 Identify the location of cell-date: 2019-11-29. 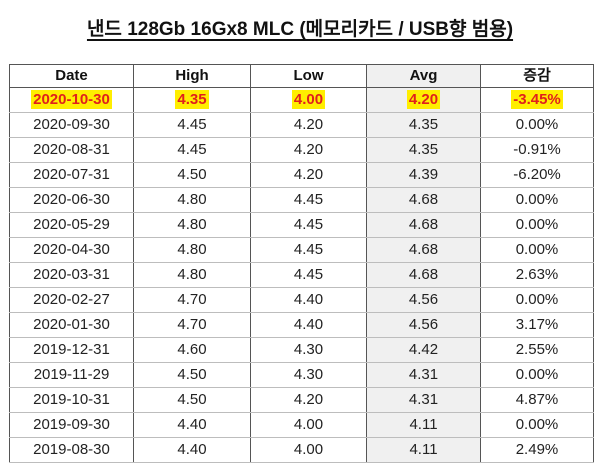
(71, 375).